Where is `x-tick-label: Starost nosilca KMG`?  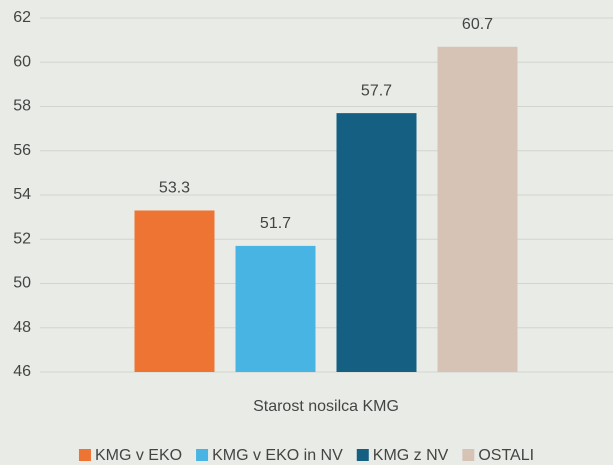
x-tick-label: Starost nosilca KMG is located at coordinates (326, 406).